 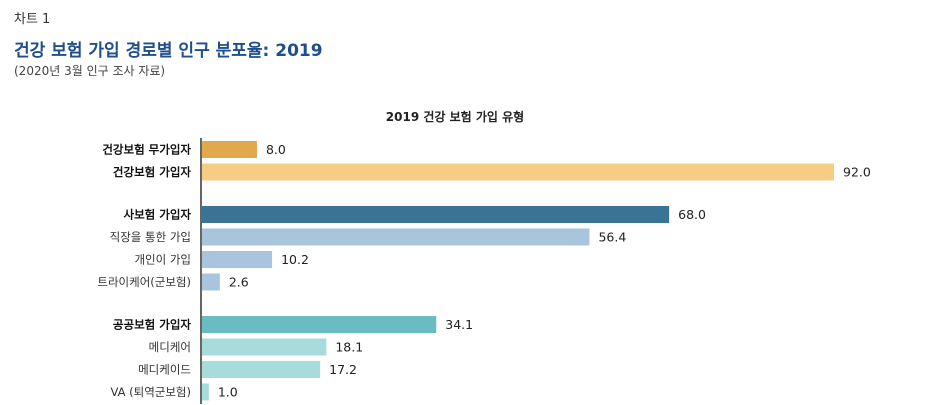 I want to click on value-label: 56.4, so click(x=612, y=237).